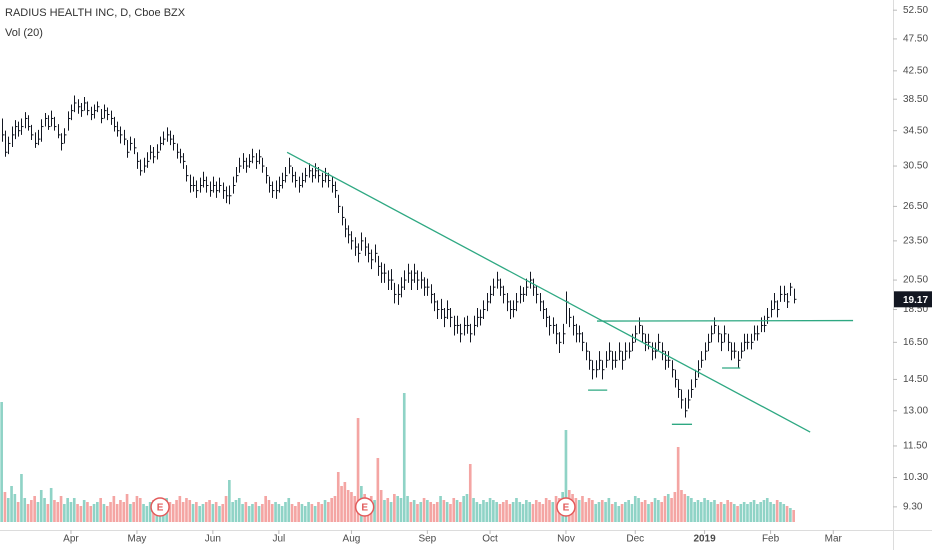  Describe the element at coordinates (834, 539) in the screenshot. I see `x-tick-label: Mar` at that location.